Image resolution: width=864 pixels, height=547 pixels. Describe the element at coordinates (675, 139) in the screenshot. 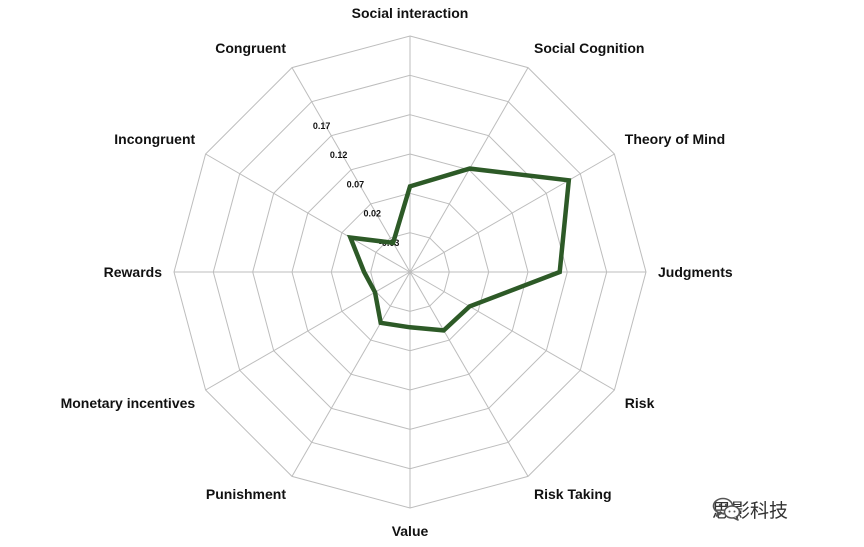

I see `axis-label: Theory of Mind` at that location.